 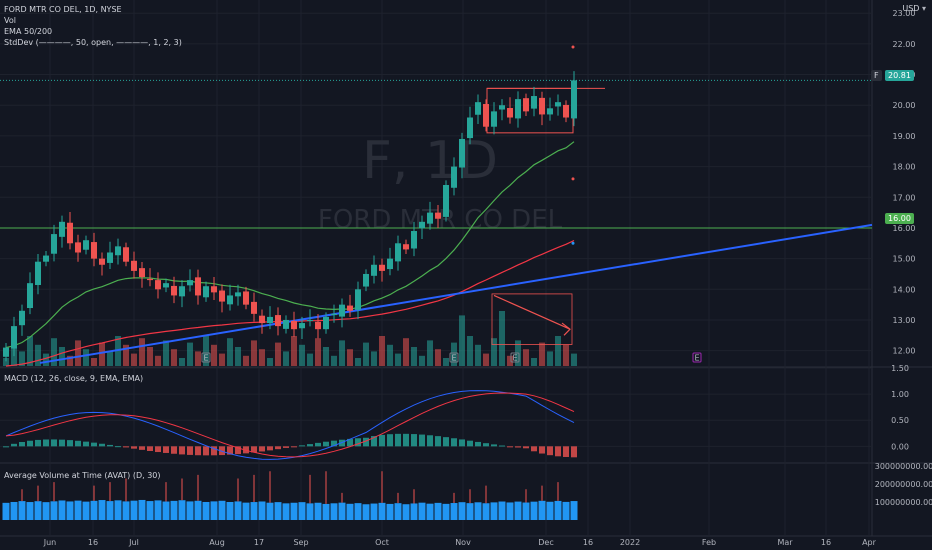 What do you see at coordinates (914, 8) in the screenshot?
I see `currency-selector: USD ▾` at bounding box center [914, 8].